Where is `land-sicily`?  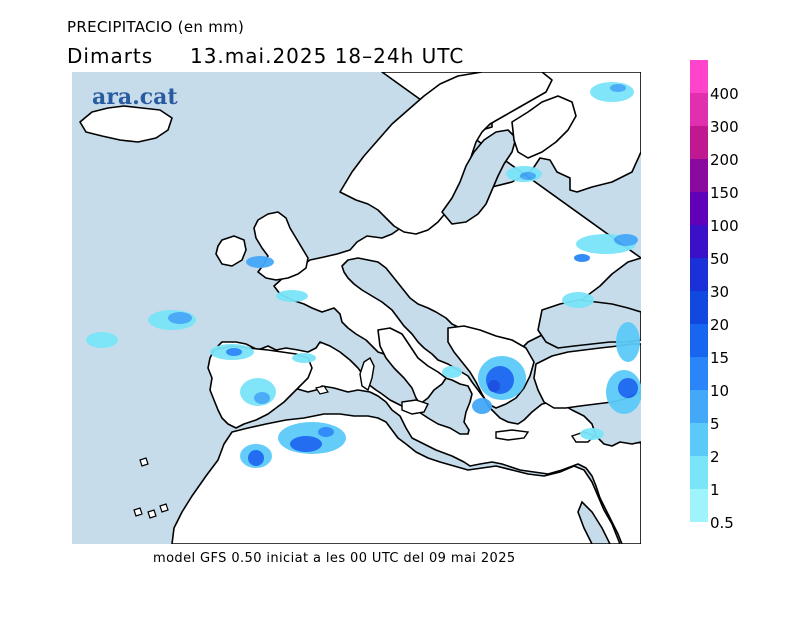 land-sicily is located at coordinates (415, 407).